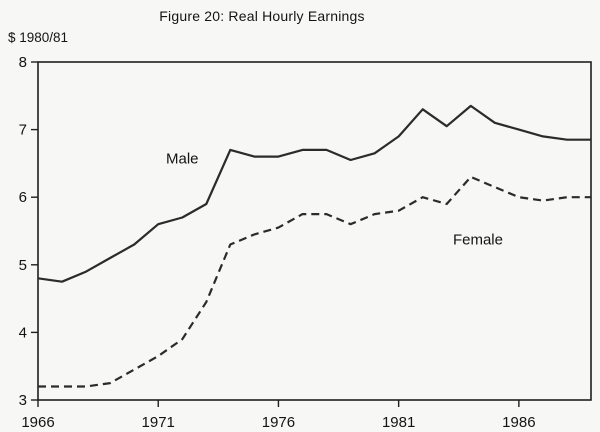 This screenshot has height=432, width=600. I want to click on y-tick-label: 6, so click(23, 197).